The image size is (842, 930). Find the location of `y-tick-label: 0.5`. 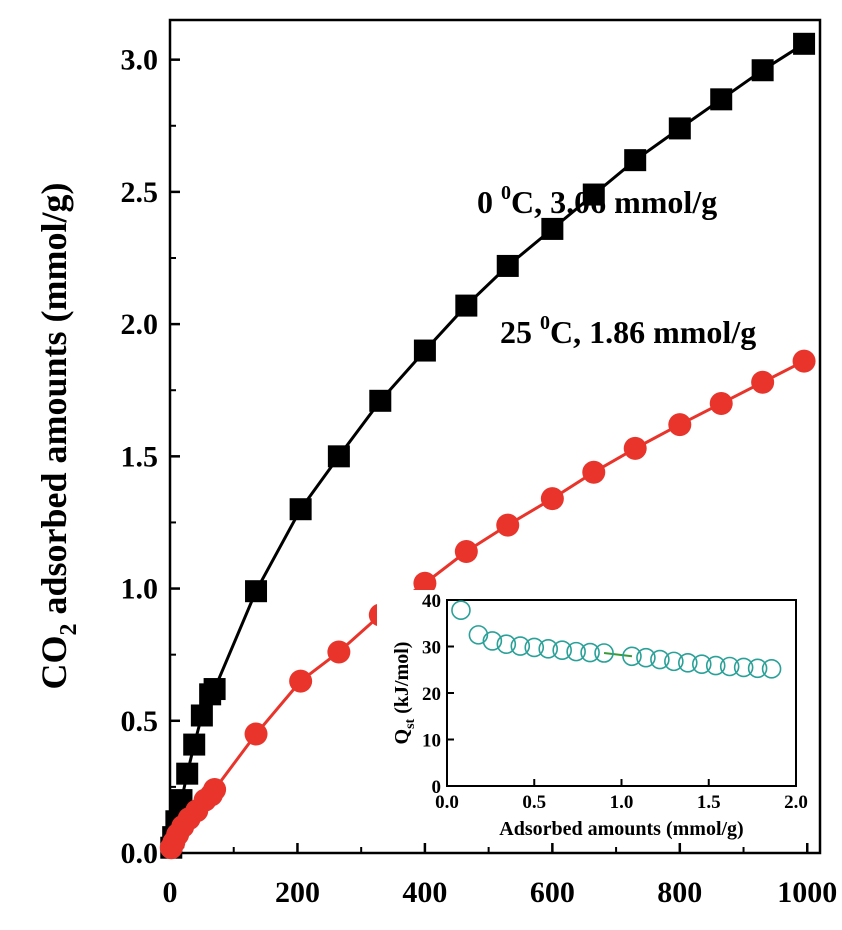

y-tick-label: 0.5 is located at coordinates (140, 721).